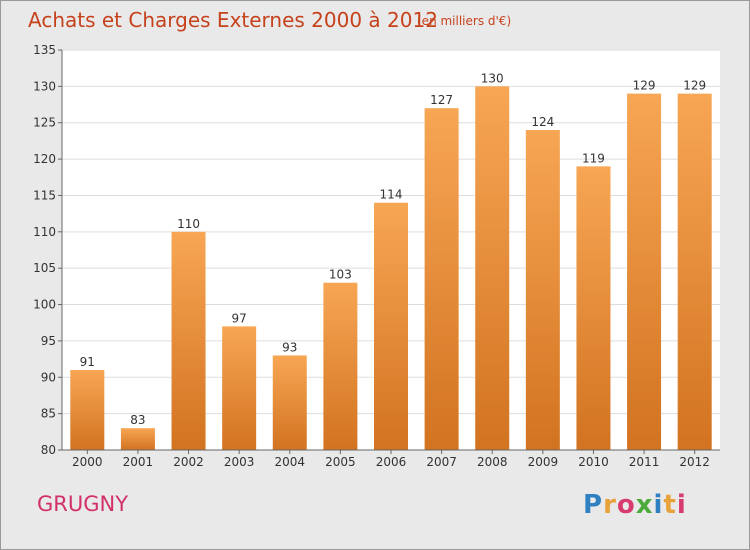 This screenshot has height=550, width=750. What do you see at coordinates (593, 505) in the screenshot?
I see `logo-letter: P` at bounding box center [593, 505].